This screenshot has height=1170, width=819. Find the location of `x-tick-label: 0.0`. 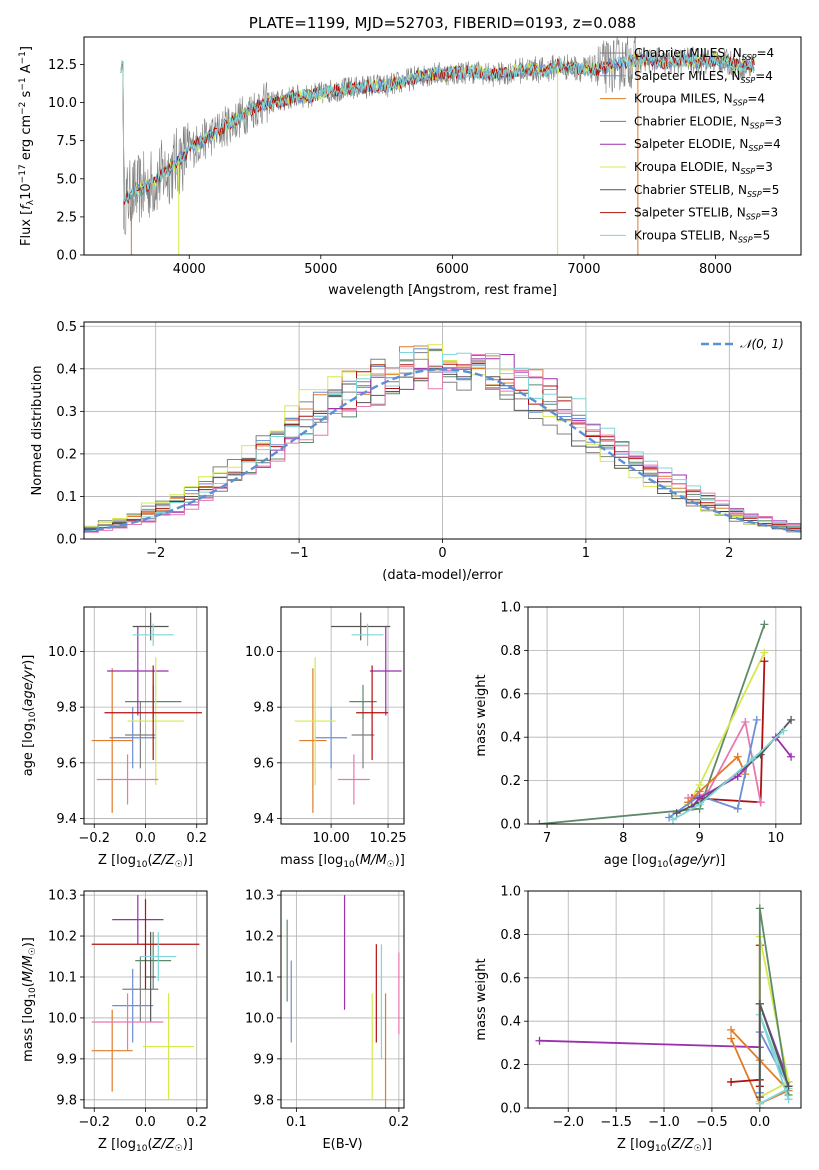

x-tick-label: 0.0 is located at coordinates (145, 1122).